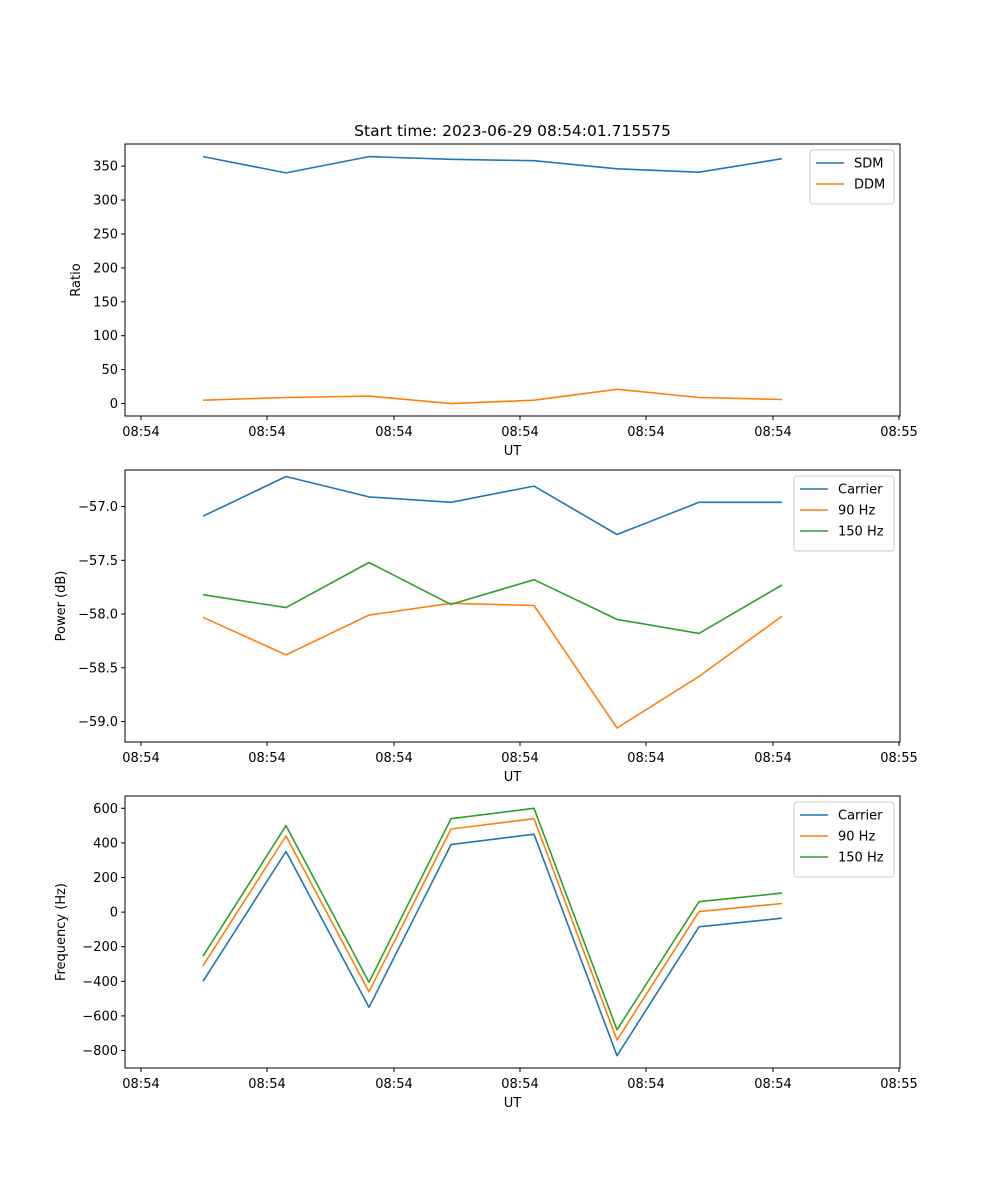 Image resolution: width=1000 pixels, height=1200 pixels. Describe the element at coordinates (105, 843) in the screenshot. I see `y-tick-label: 400` at that location.